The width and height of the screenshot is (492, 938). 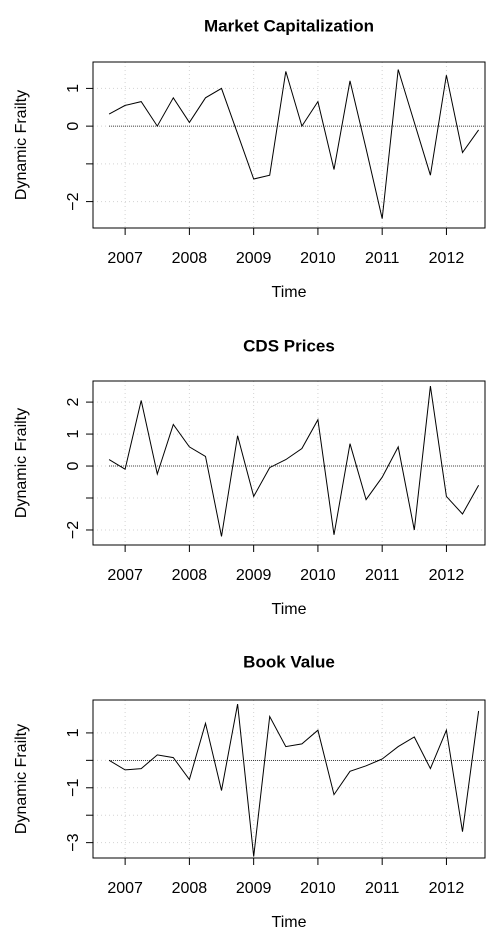 I want to click on chart-title: Market Capitalization, so click(x=289, y=25).